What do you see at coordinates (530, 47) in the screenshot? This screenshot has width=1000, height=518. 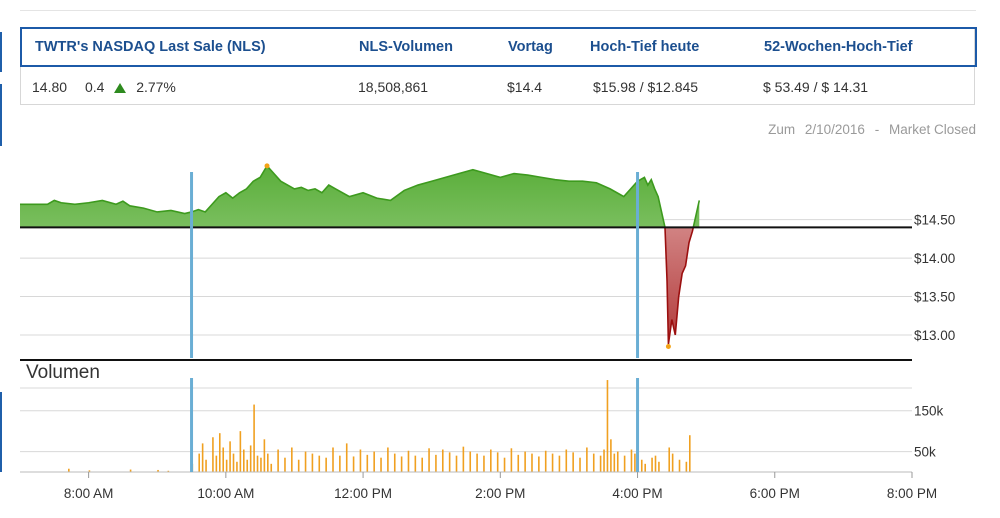 I see `prev-close-header: Vortag` at bounding box center [530, 47].